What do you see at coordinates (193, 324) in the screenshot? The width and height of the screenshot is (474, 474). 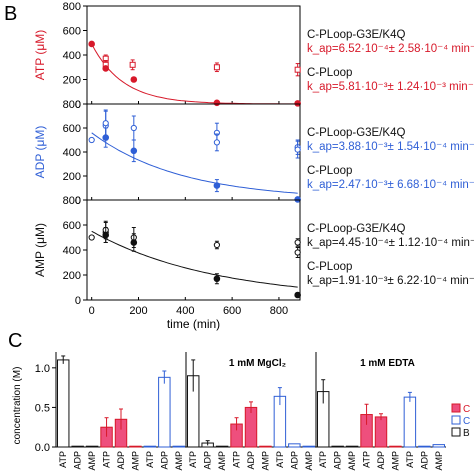 I see `x-axis-label: time (min)` at bounding box center [193, 324].